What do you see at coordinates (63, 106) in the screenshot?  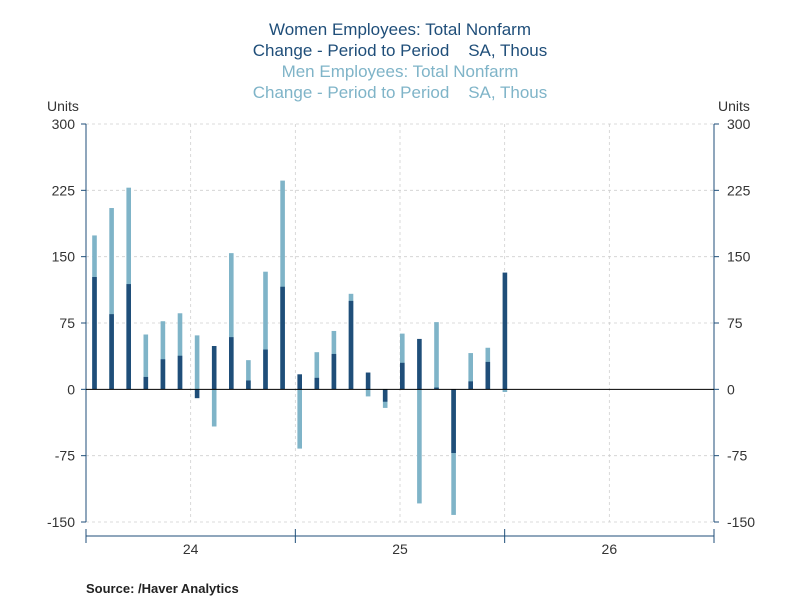 I see `y-axis-label-left: Units` at bounding box center [63, 106].